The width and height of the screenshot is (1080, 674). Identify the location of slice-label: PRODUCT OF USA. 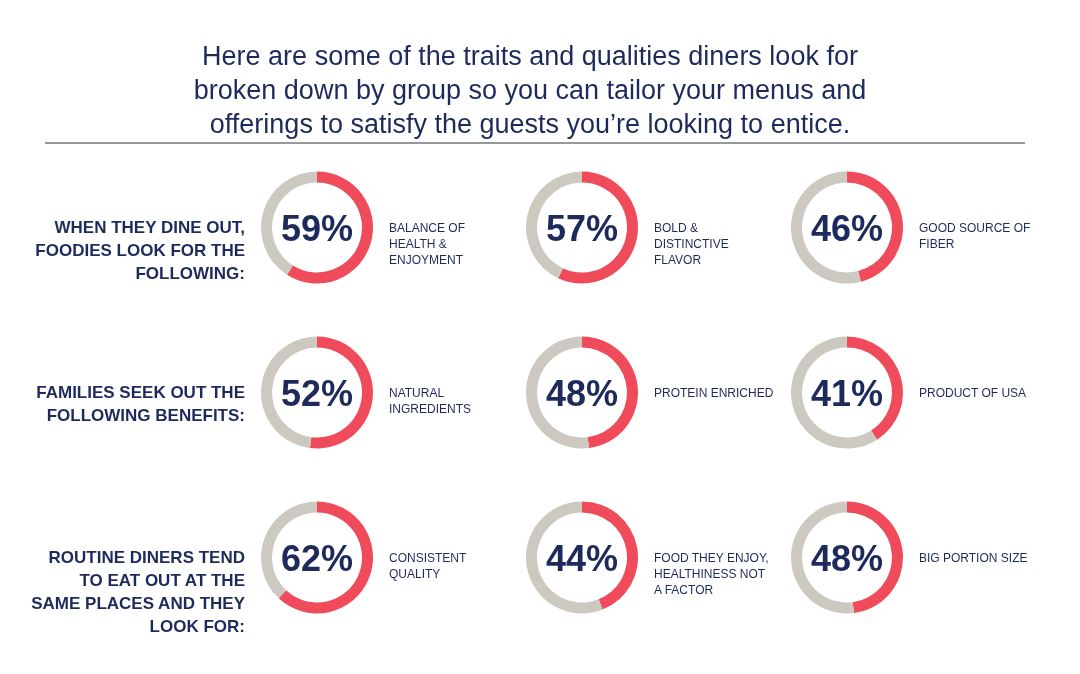
(973, 392).